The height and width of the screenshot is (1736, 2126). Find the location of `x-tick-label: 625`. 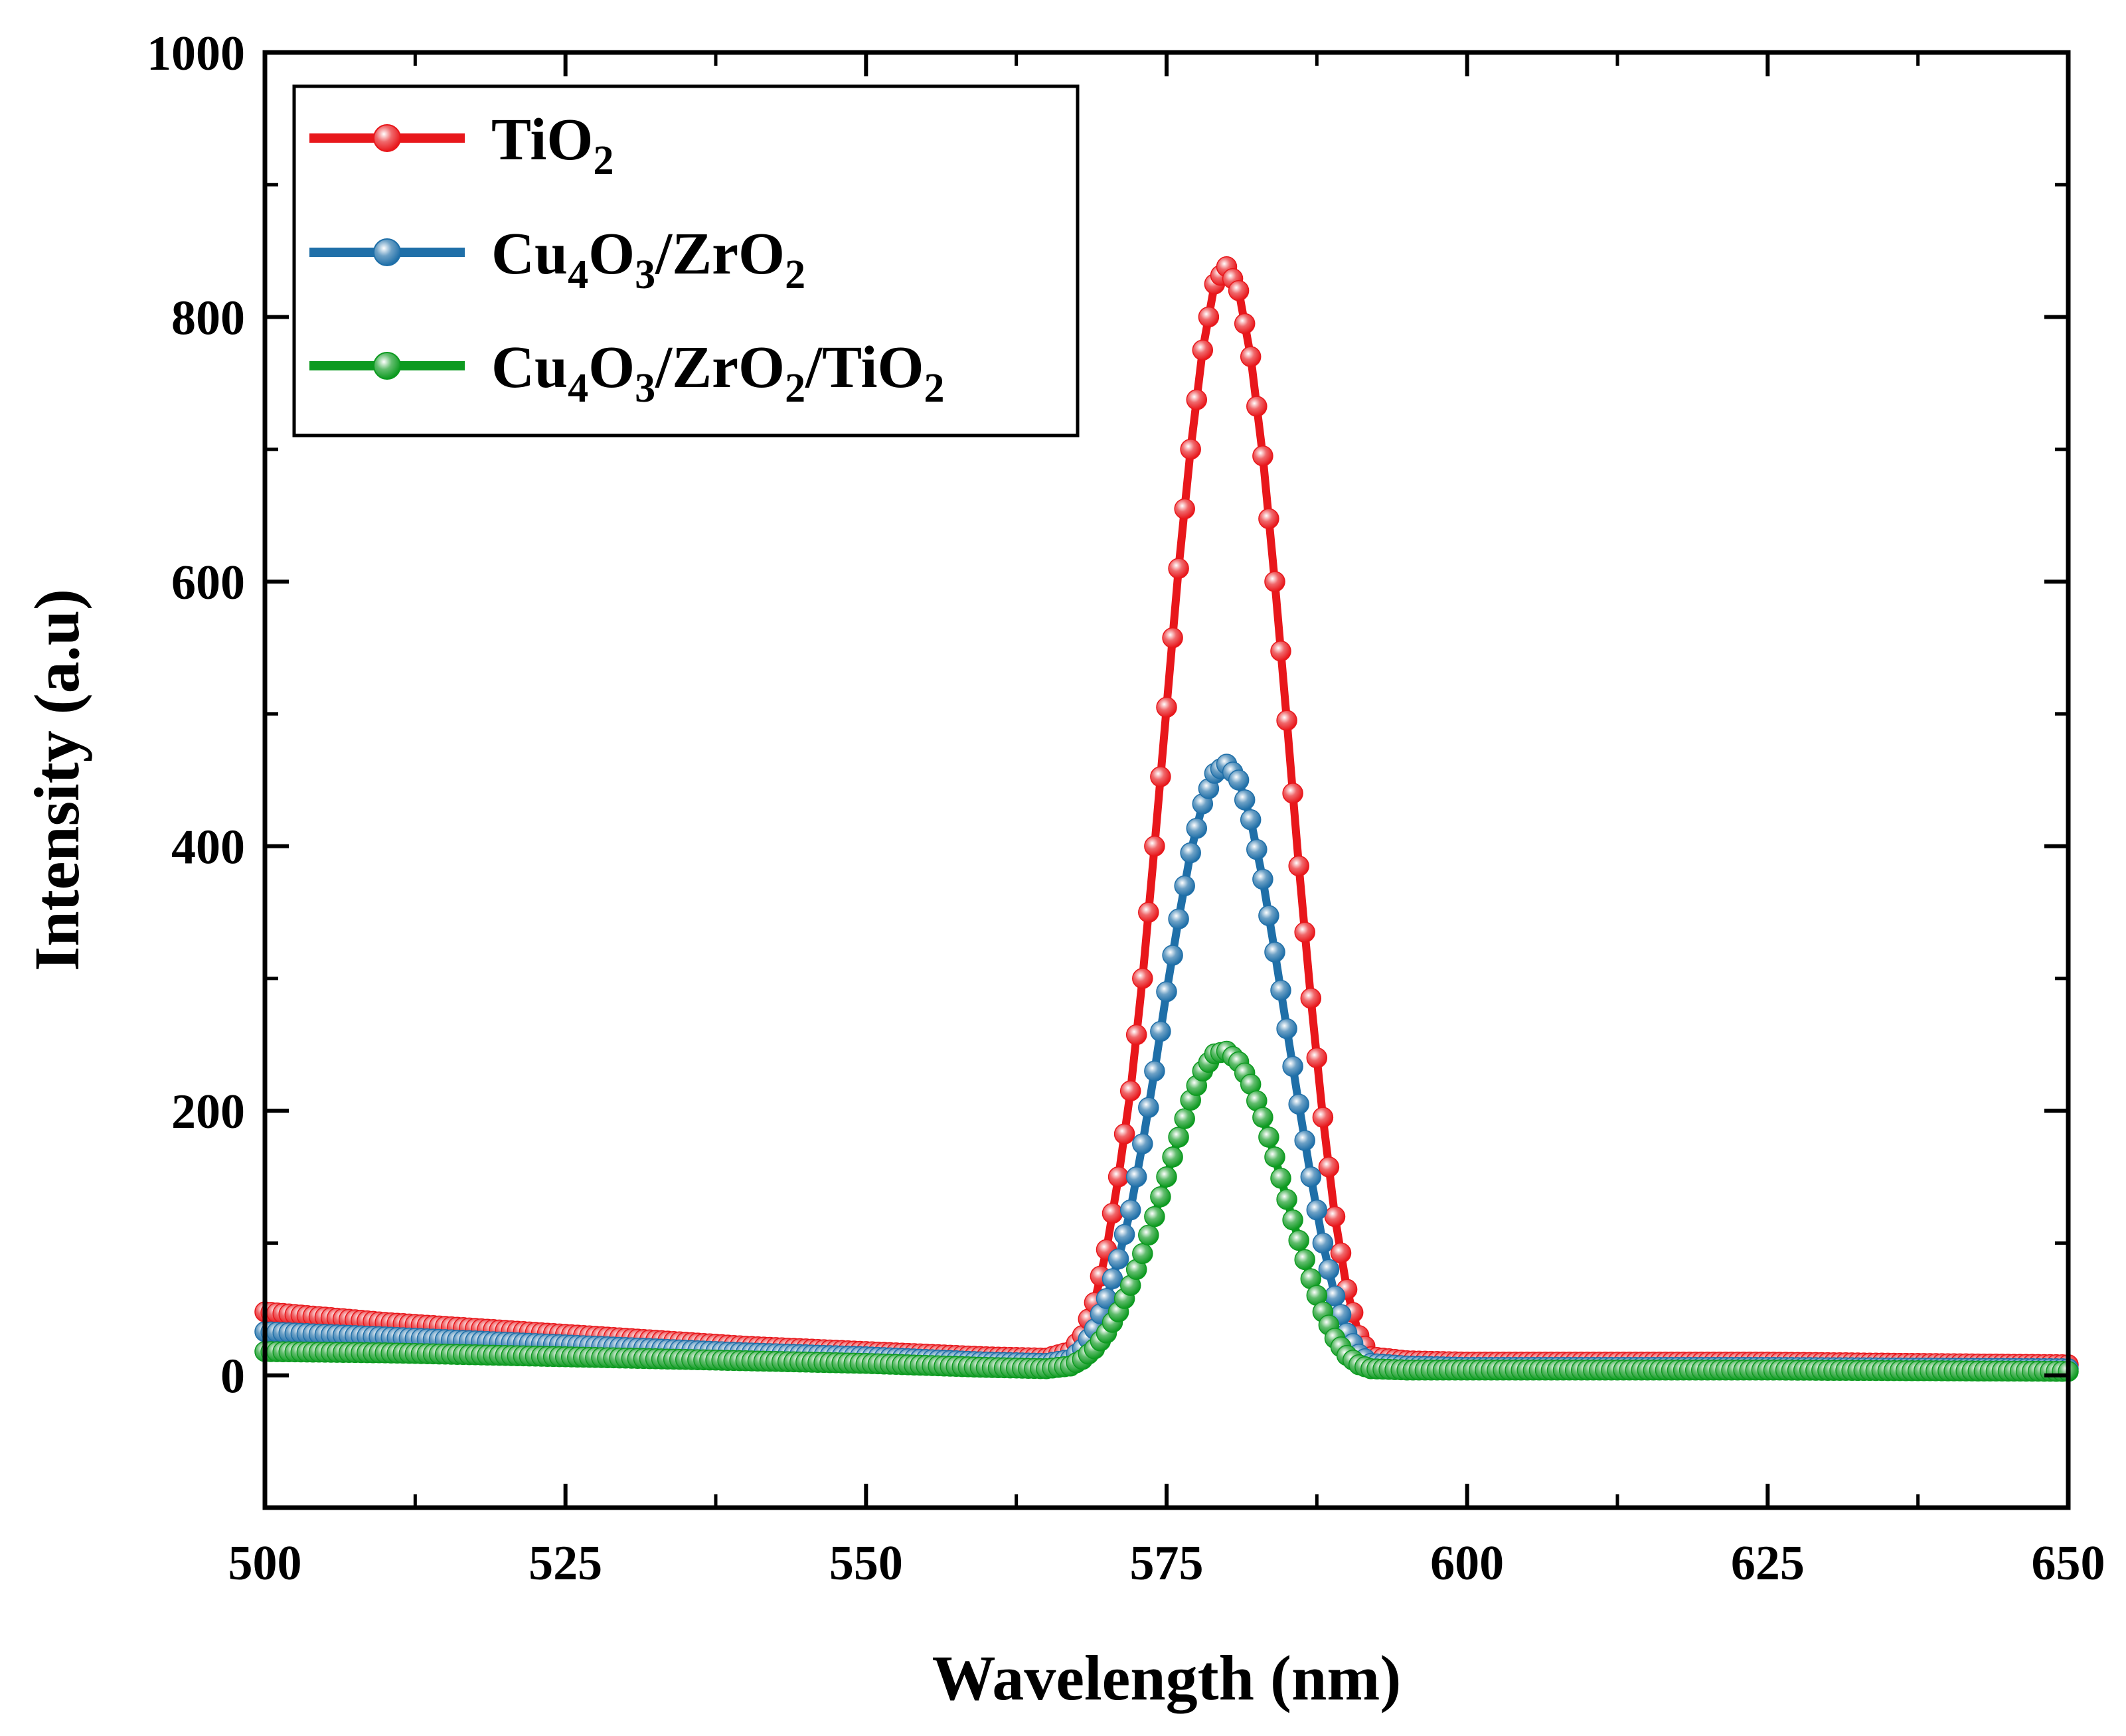

x-tick-label: 625 is located at coordinates (1768, 1564).